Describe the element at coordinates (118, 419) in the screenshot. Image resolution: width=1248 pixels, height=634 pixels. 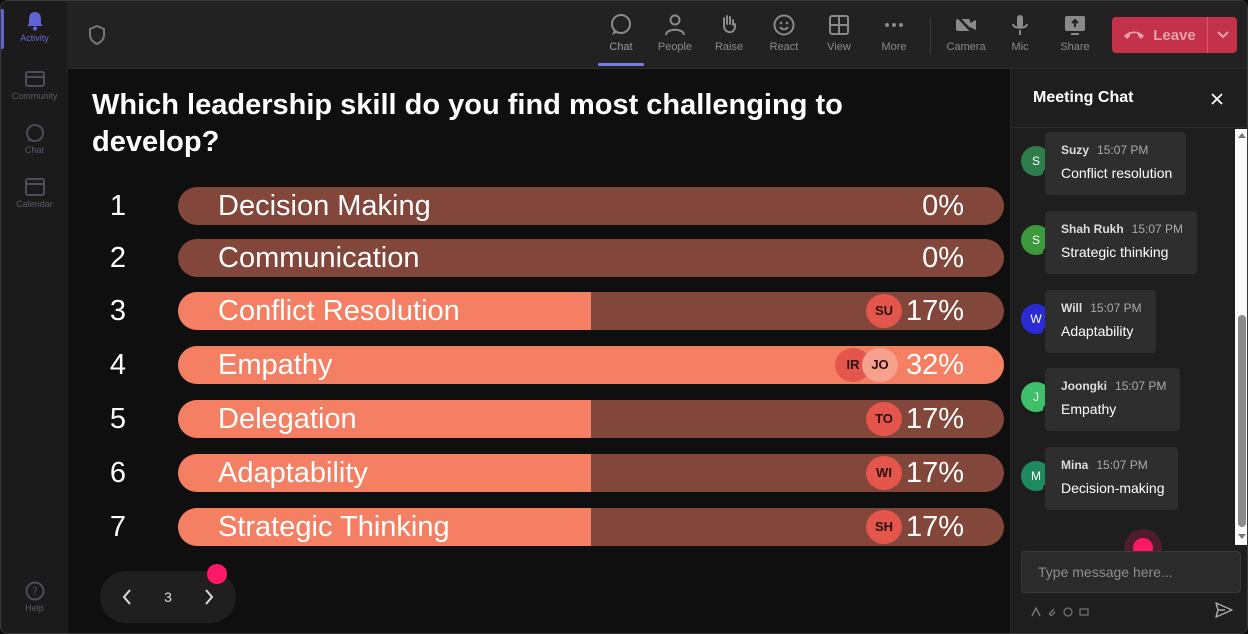
I see `option-number: 5` at that location.